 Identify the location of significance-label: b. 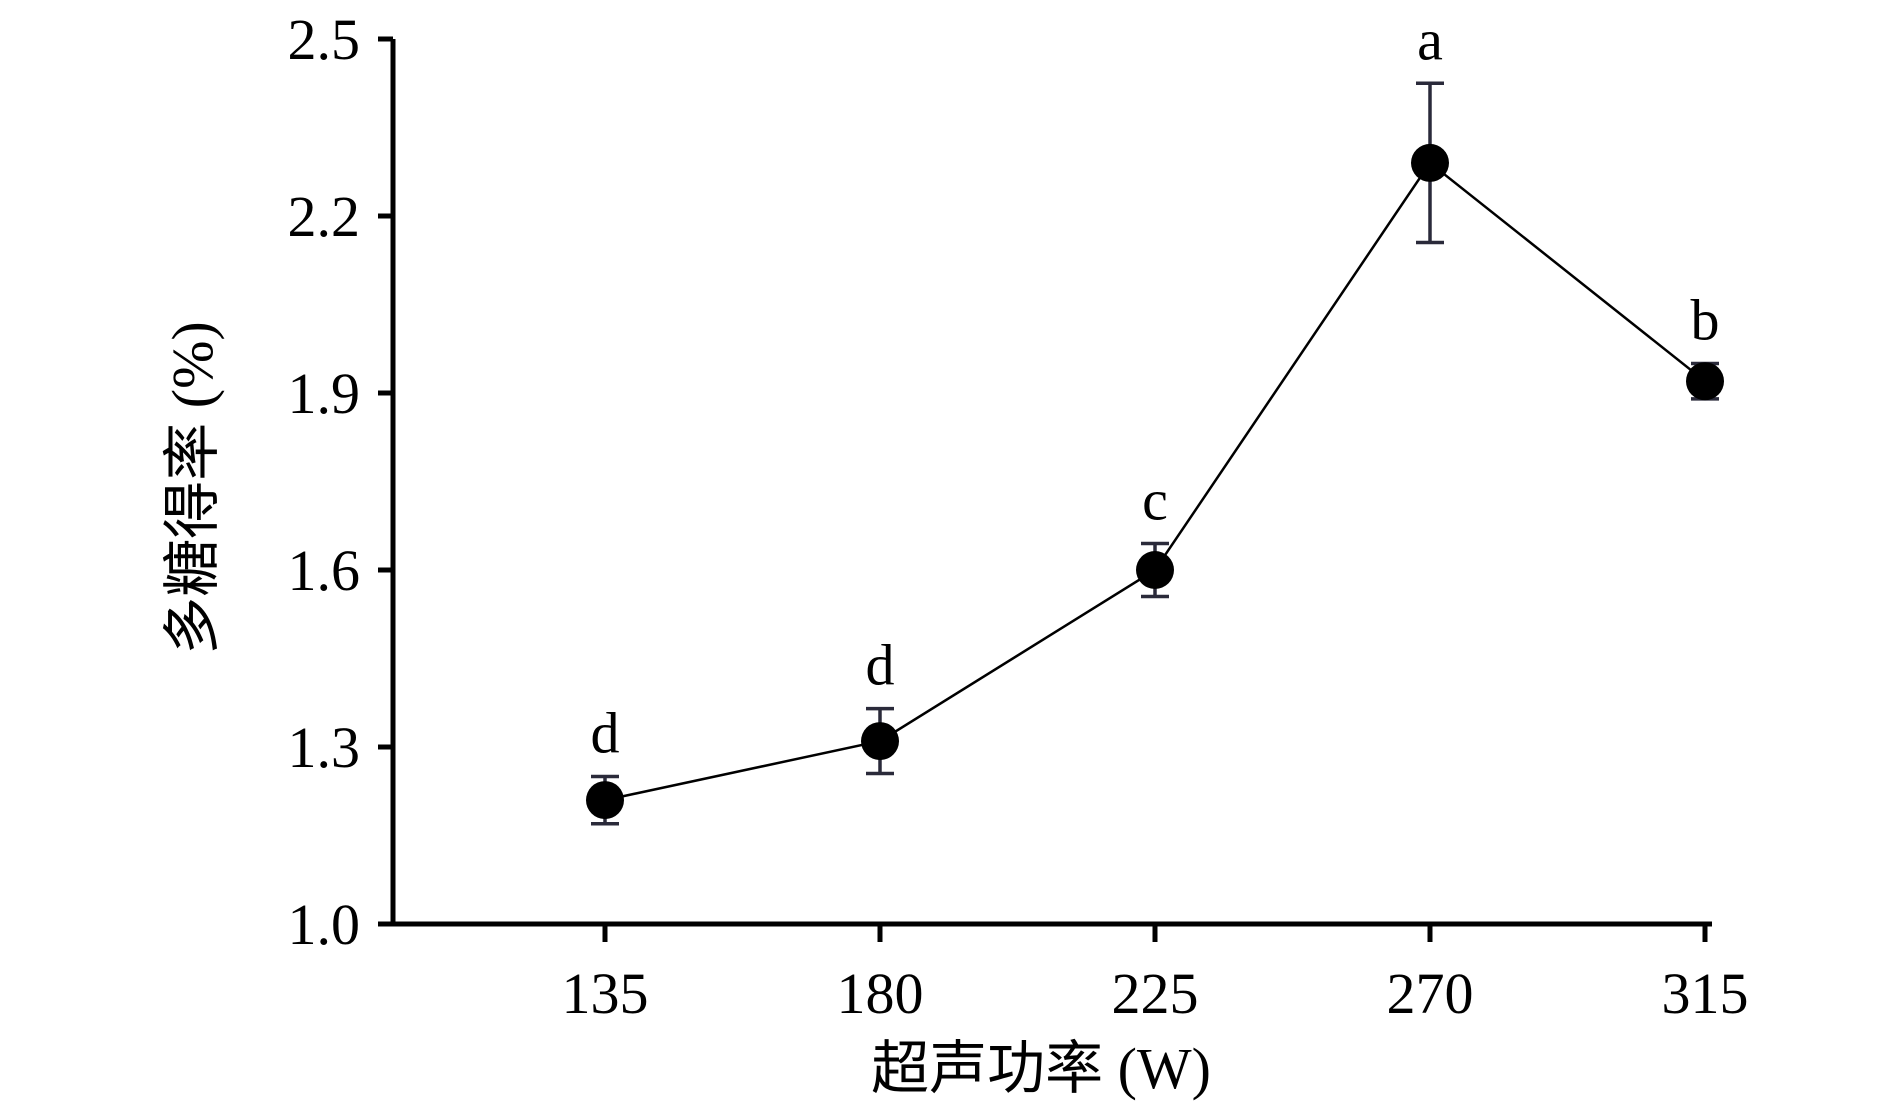
(1705, 320).